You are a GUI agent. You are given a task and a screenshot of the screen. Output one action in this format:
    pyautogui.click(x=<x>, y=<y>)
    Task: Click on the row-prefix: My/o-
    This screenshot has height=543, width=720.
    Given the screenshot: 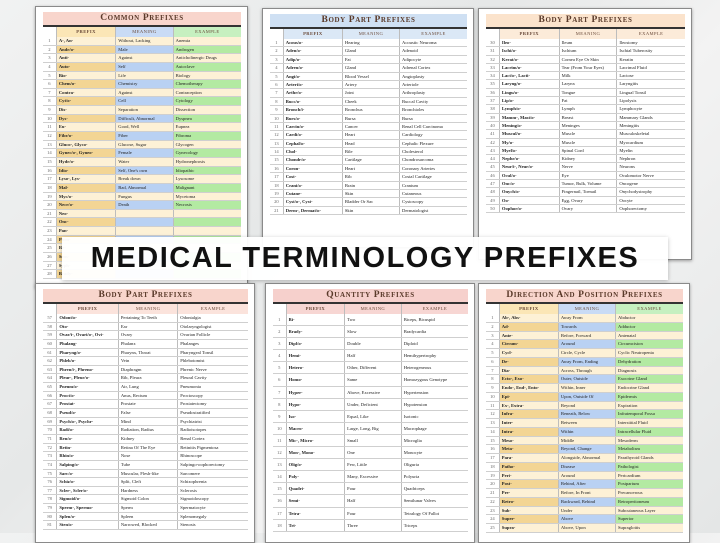 What is the action you would take?
    pyautogui.click(x=530, y=142)
    